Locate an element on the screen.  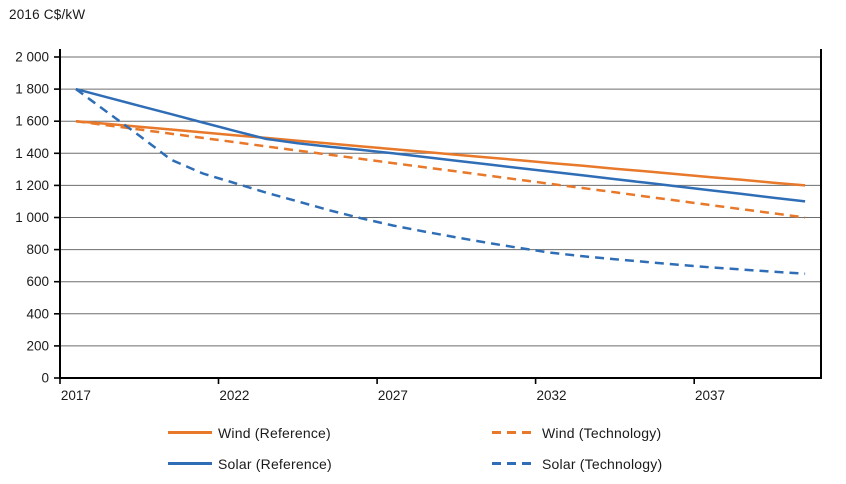
svg-text: 1 200 is located at coordinates (32, 185).